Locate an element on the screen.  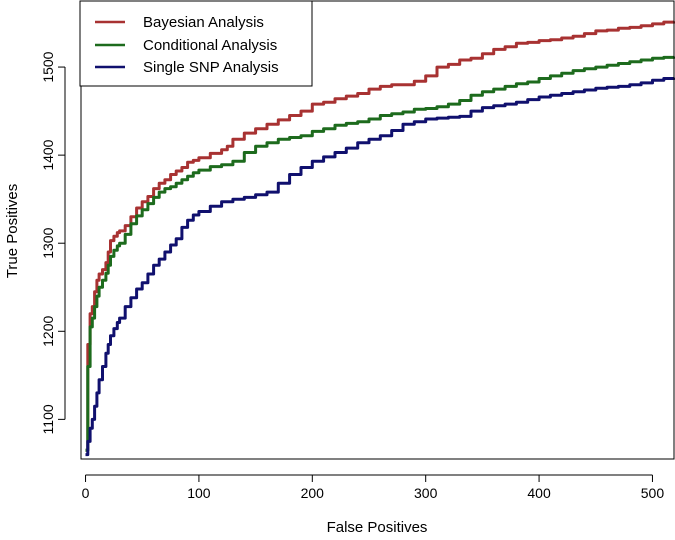
x-axis-title: False Positives is located at coordinates (377, 527).